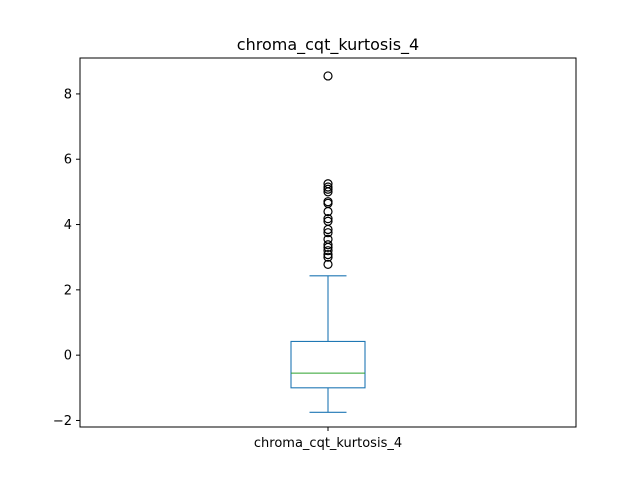 The height and width of the screenshot is (480, 640). Describe the element at coordinates (328, 443) in the screenshot. I see `x-tick-label: chroma_cqt_kurtosis_4` at that location.